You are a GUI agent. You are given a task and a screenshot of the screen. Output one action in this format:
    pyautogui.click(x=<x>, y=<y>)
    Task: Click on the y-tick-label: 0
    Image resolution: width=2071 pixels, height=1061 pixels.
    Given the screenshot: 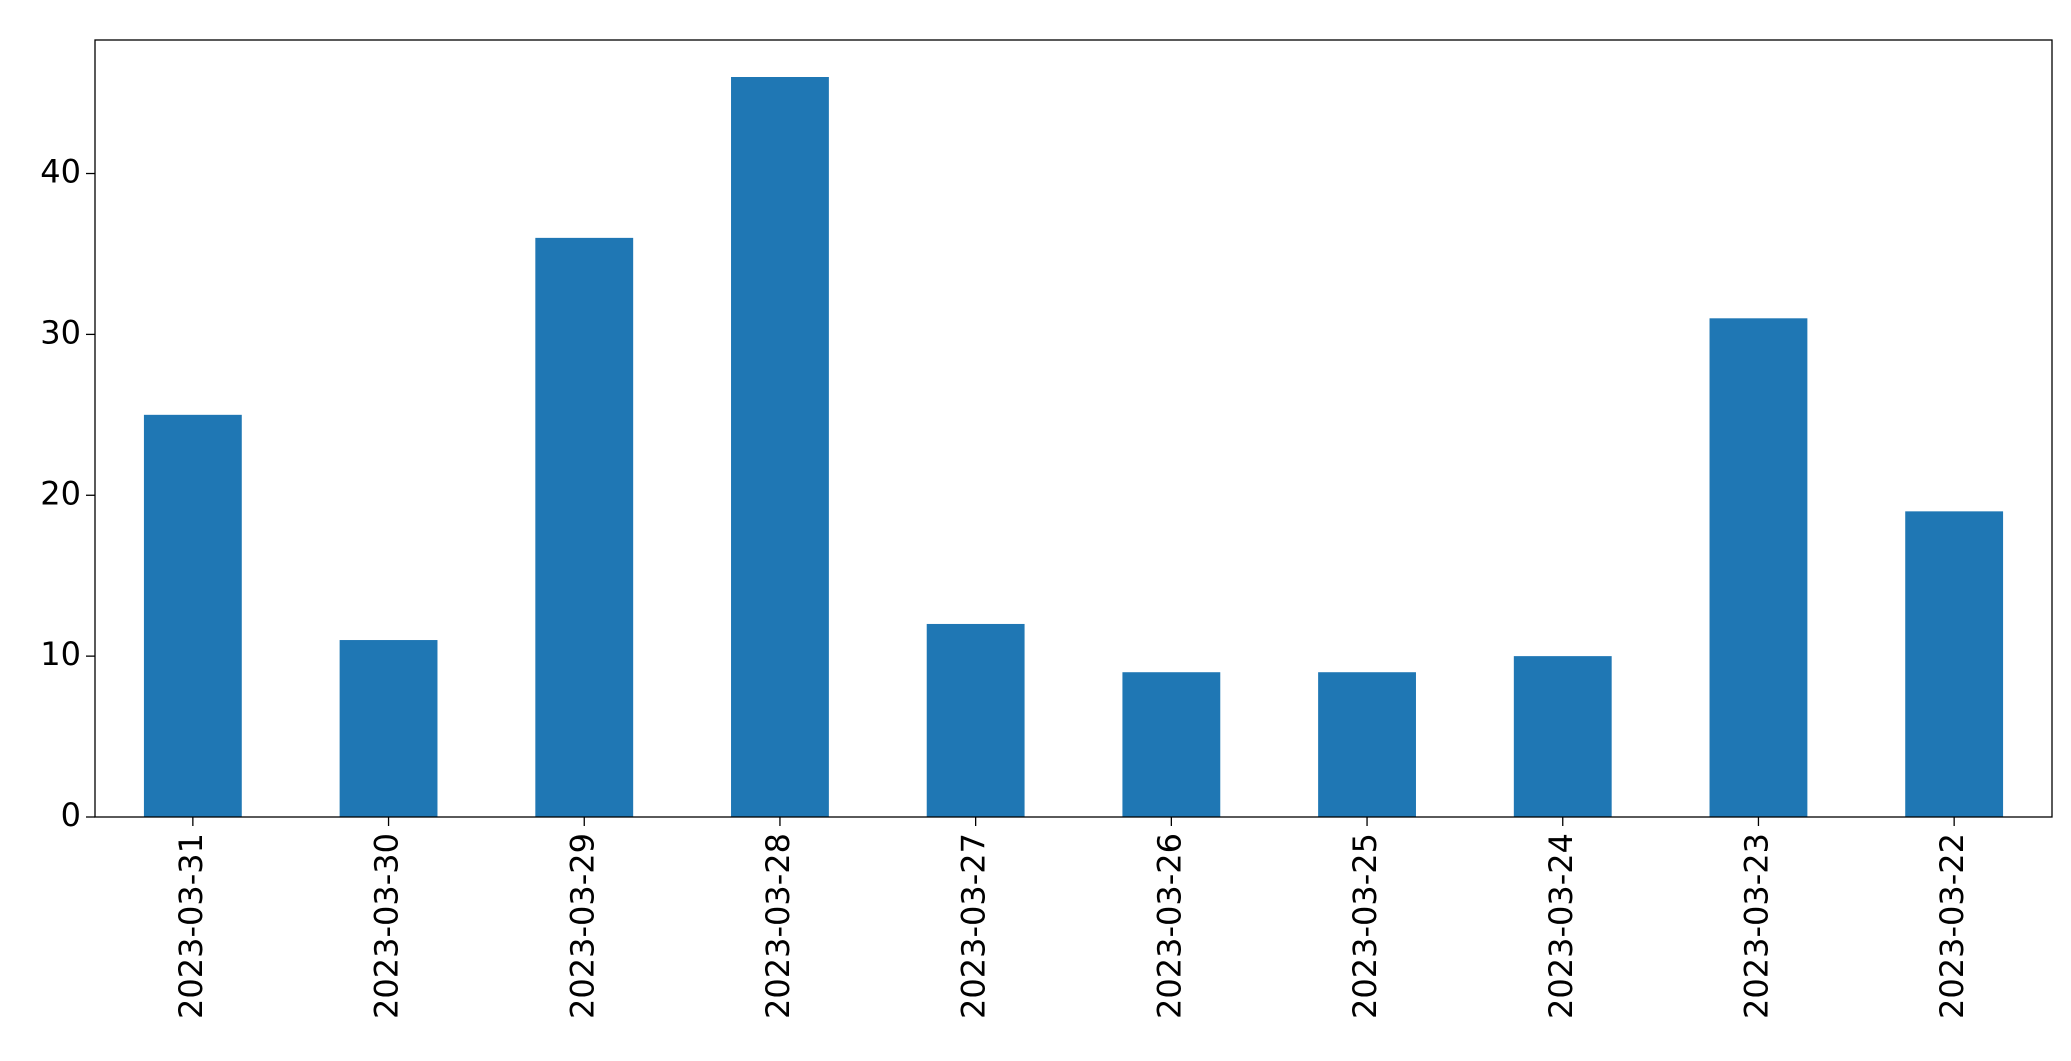 What is the action you would take?
    pyautogui.click(x=71, y=815)
    